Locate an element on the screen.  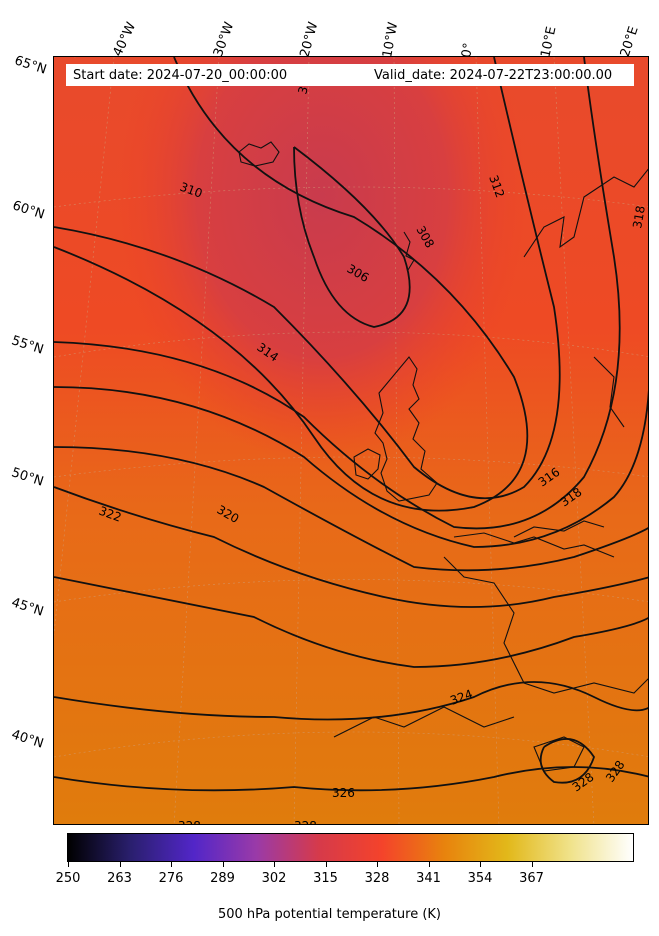
colorbar is located at coordinates (350, 847).